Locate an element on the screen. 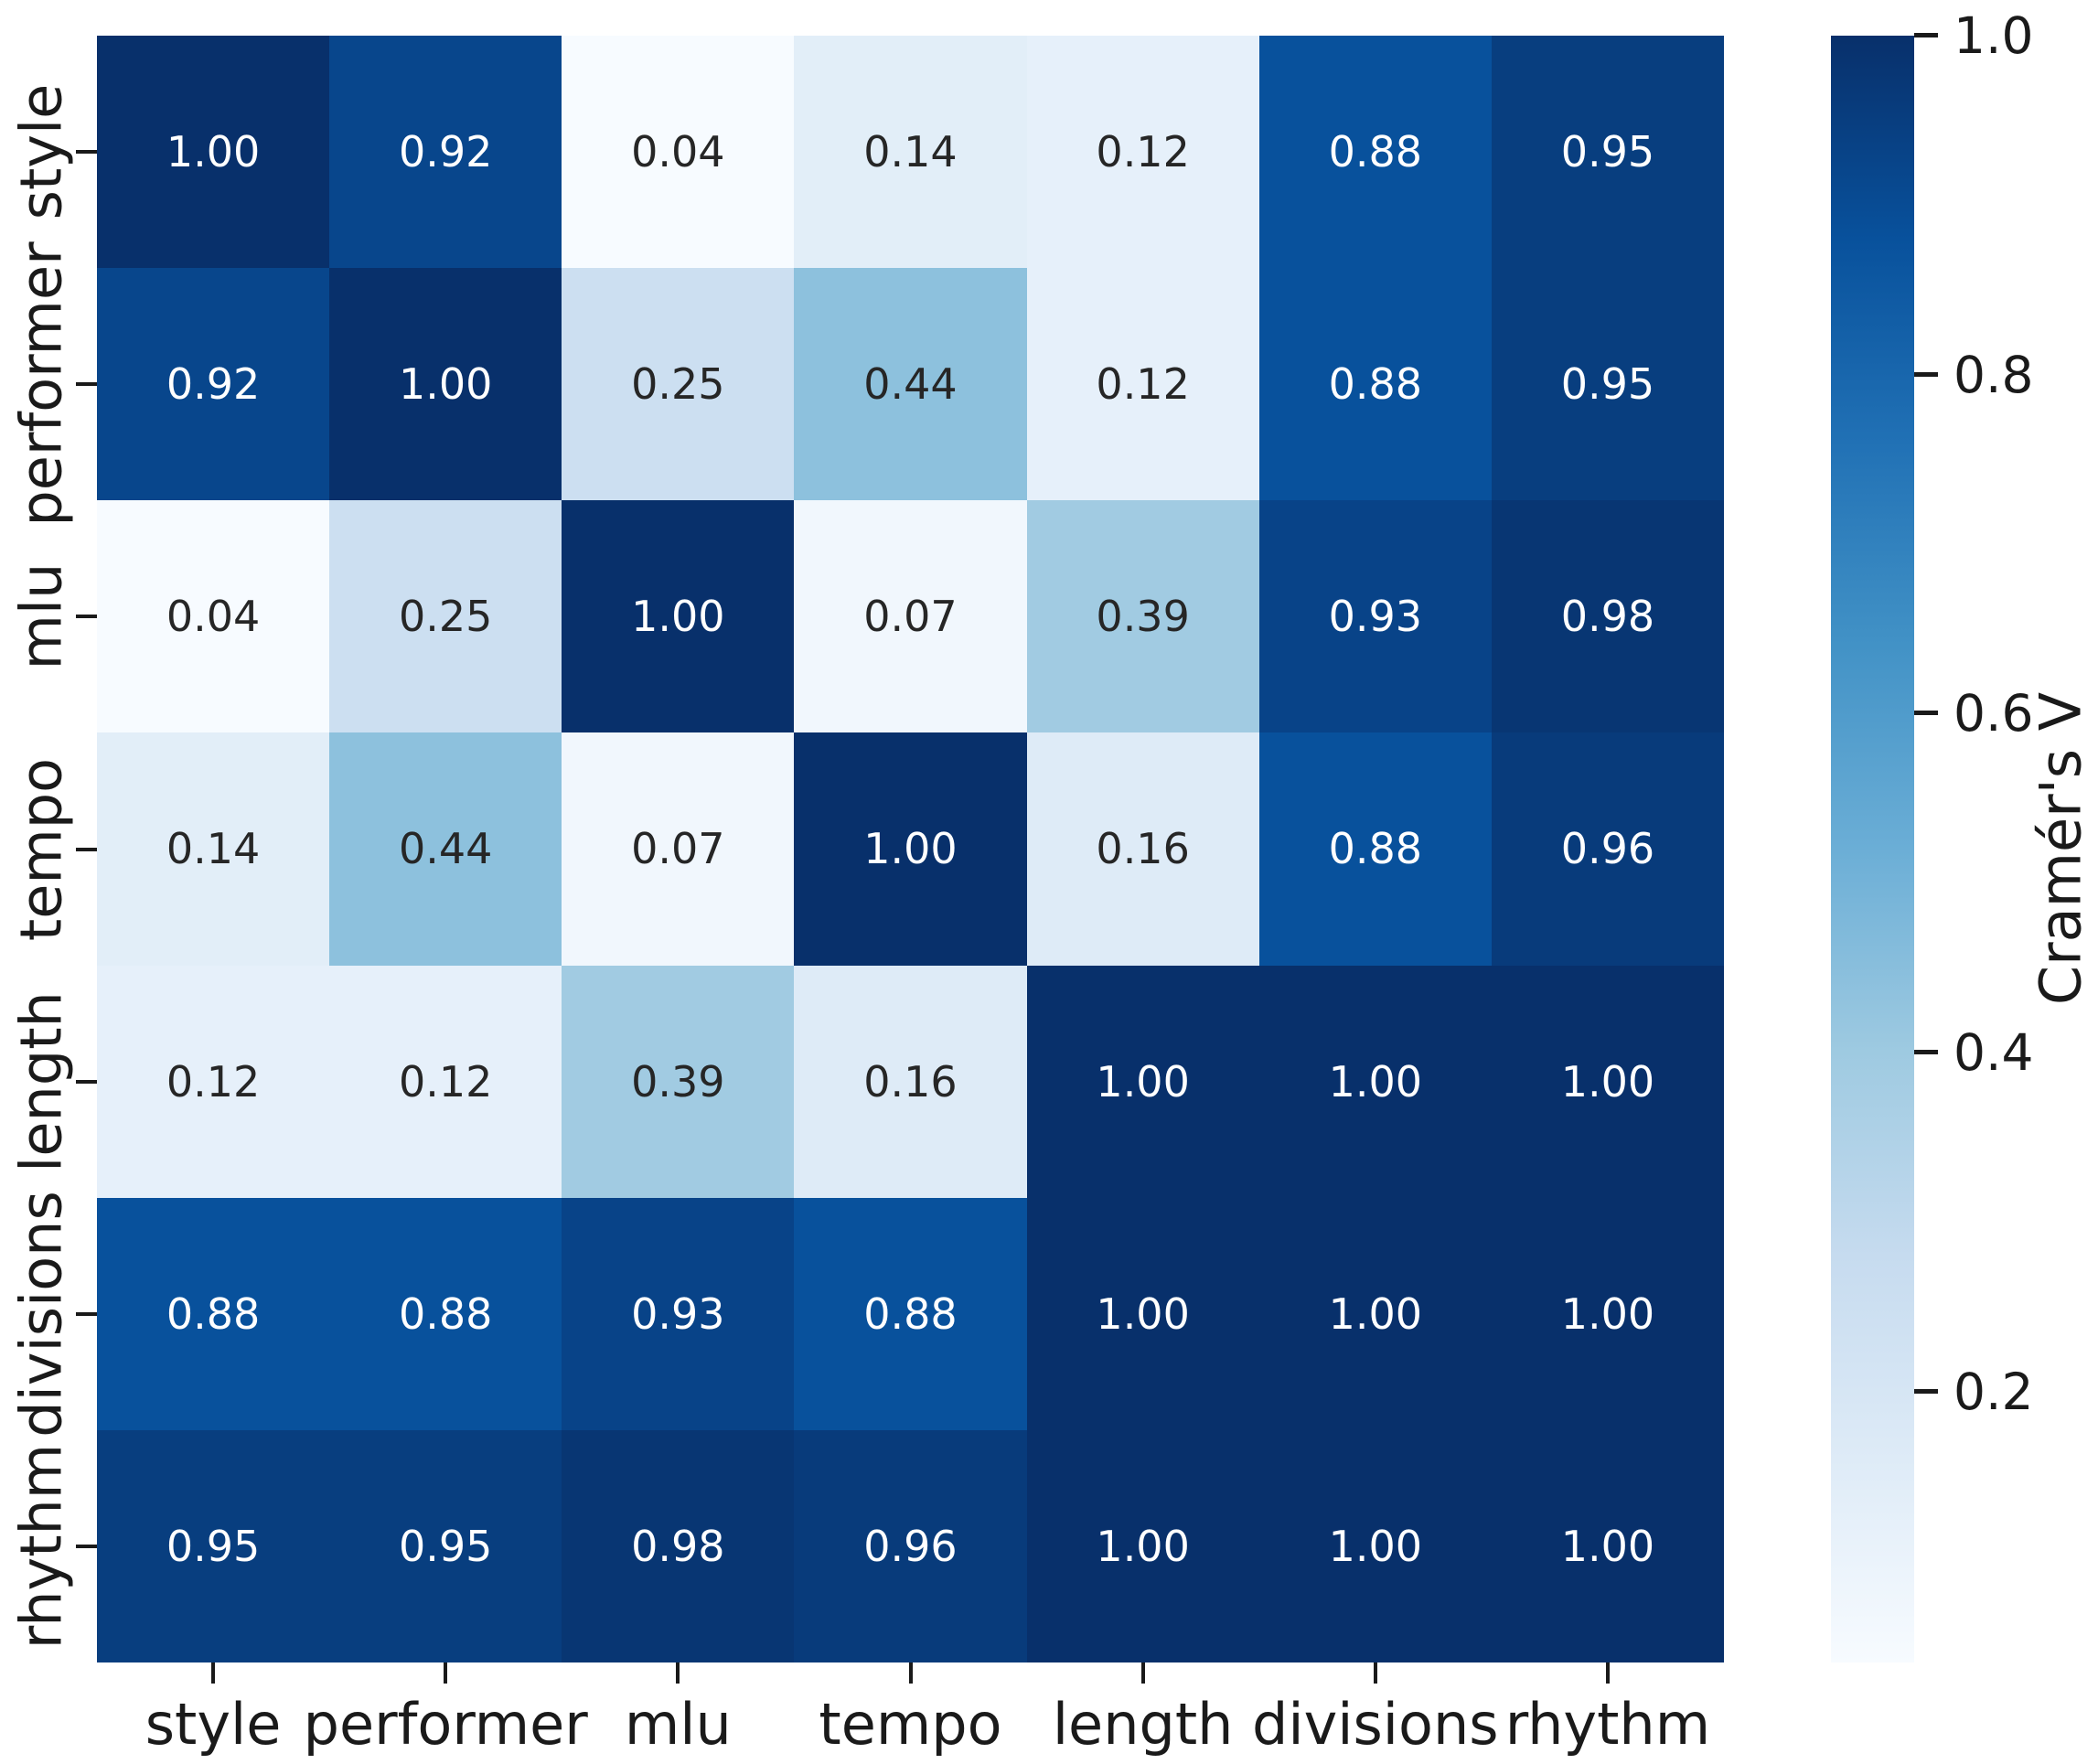 This screenshot has width=2098, height=1764. heatmap-cell-tempo-style: 0.14 is located at coordinates (213, 849).